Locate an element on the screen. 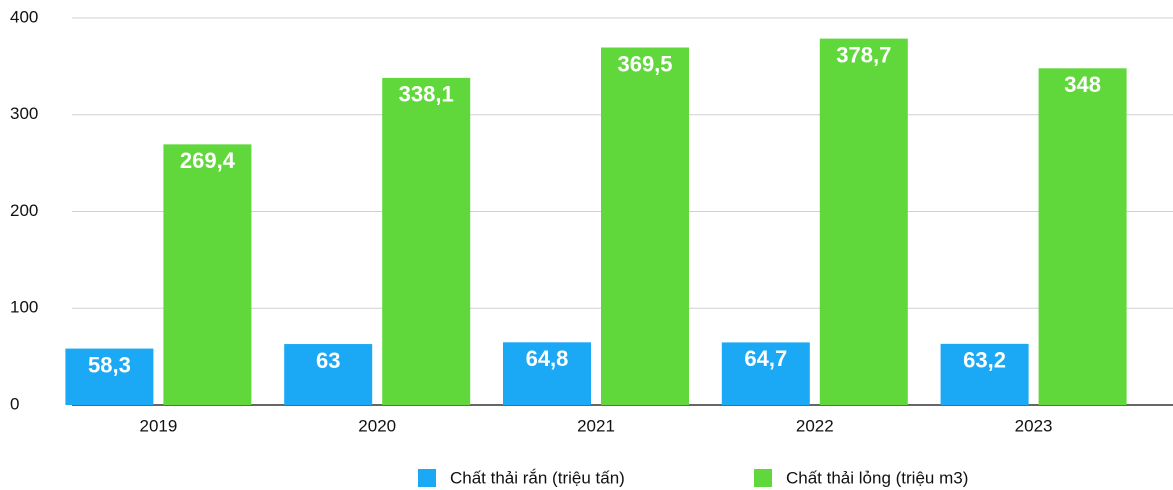  data-label: 58,3 is located at coordinates (109, 364).